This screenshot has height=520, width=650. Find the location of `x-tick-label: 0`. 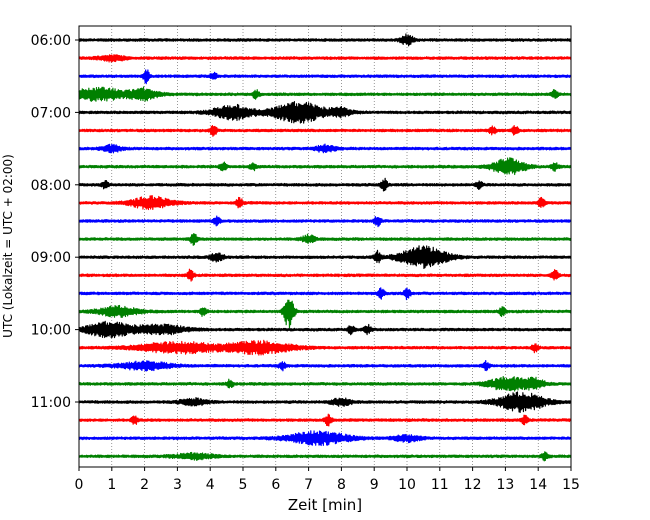

x-tick-label: 0 is located at coordinates (79, 485).